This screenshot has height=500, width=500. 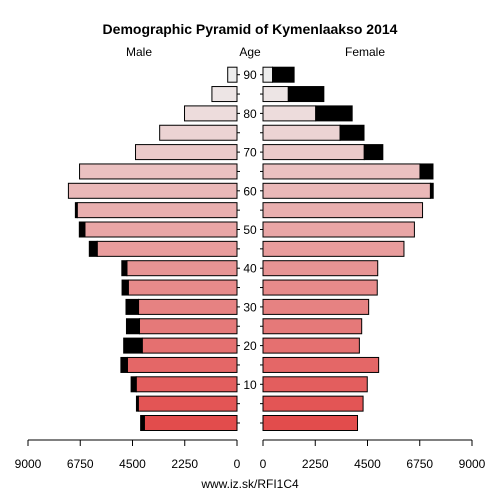 What do you see at coordinates (250, 307) in the screenshot?
I see `age-tick-label: 30` at bounding box center [250, 307].